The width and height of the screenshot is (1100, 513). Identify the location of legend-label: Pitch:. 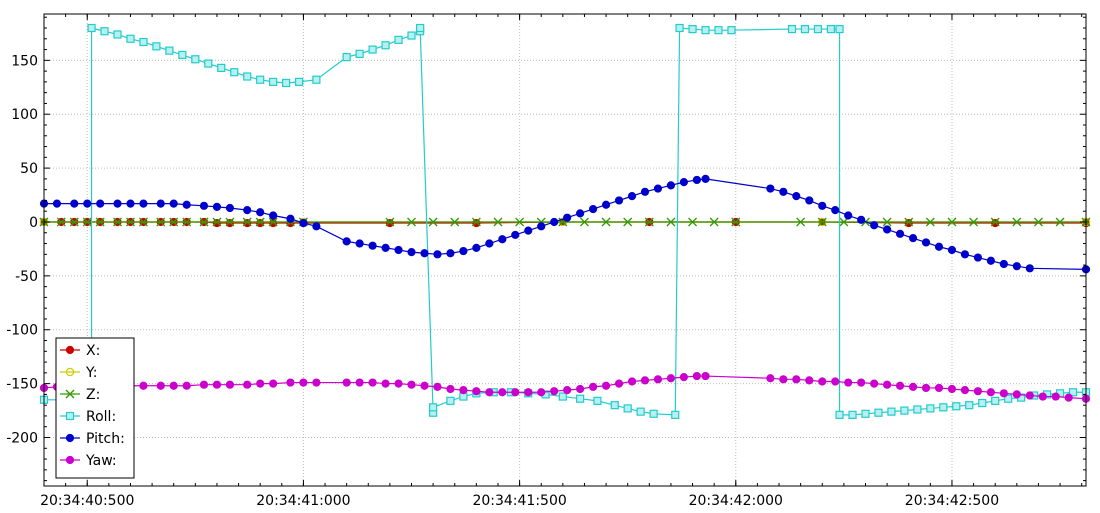
(105, 439).